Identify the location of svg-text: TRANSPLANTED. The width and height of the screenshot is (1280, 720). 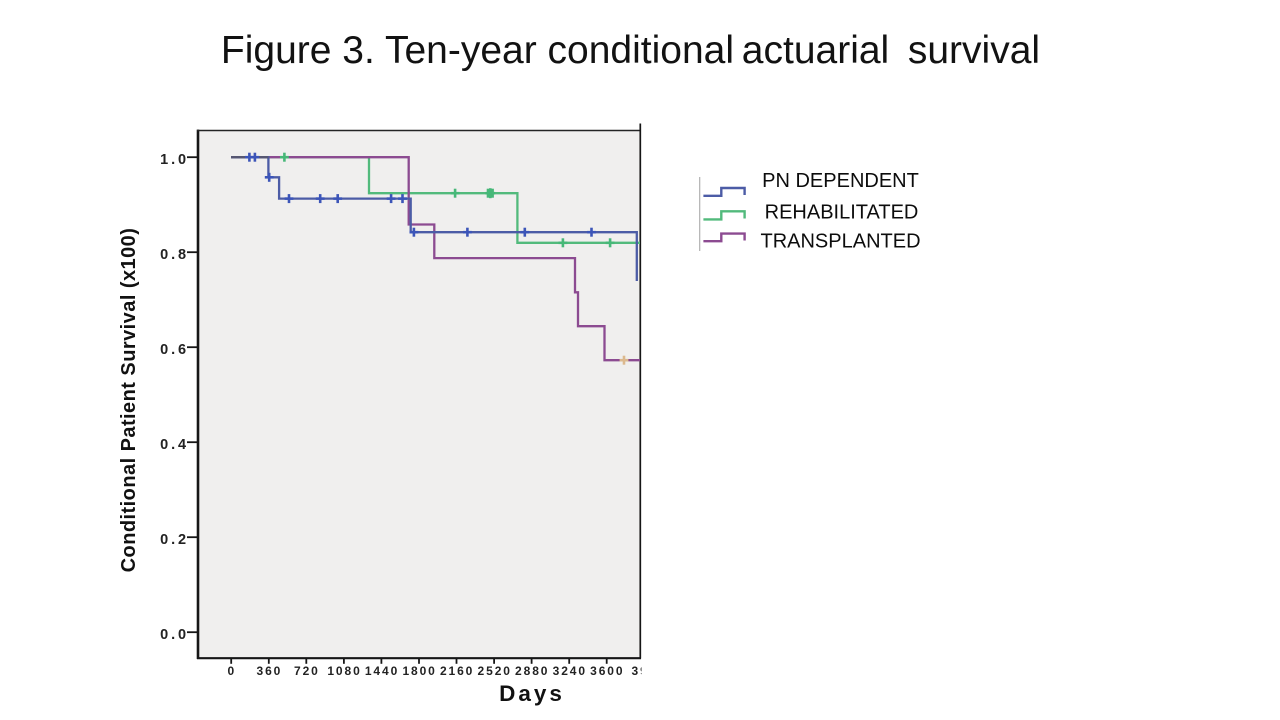
(840, 241).